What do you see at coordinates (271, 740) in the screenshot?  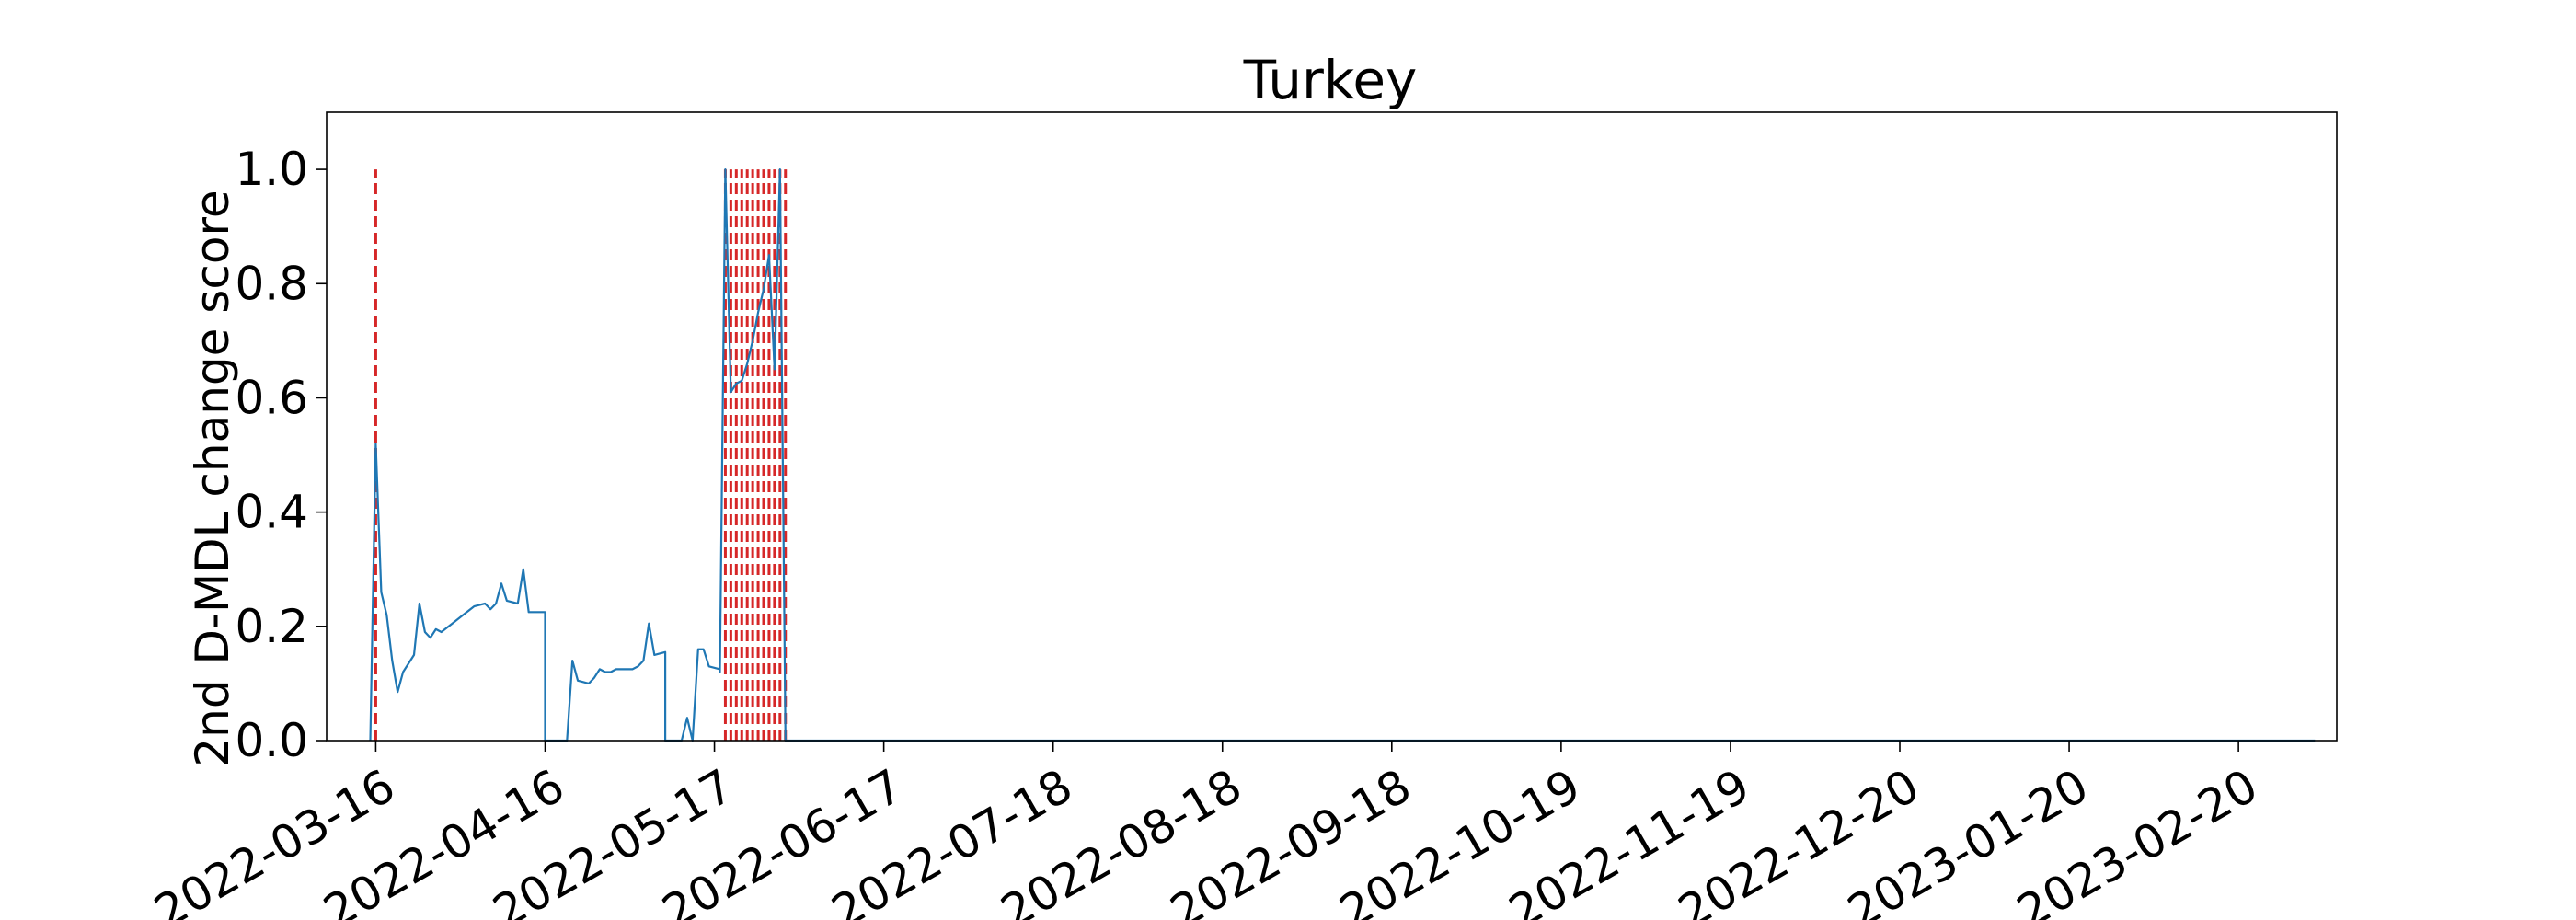 I see `y-tick-label: 0.0` at bounding box center [271, 740].